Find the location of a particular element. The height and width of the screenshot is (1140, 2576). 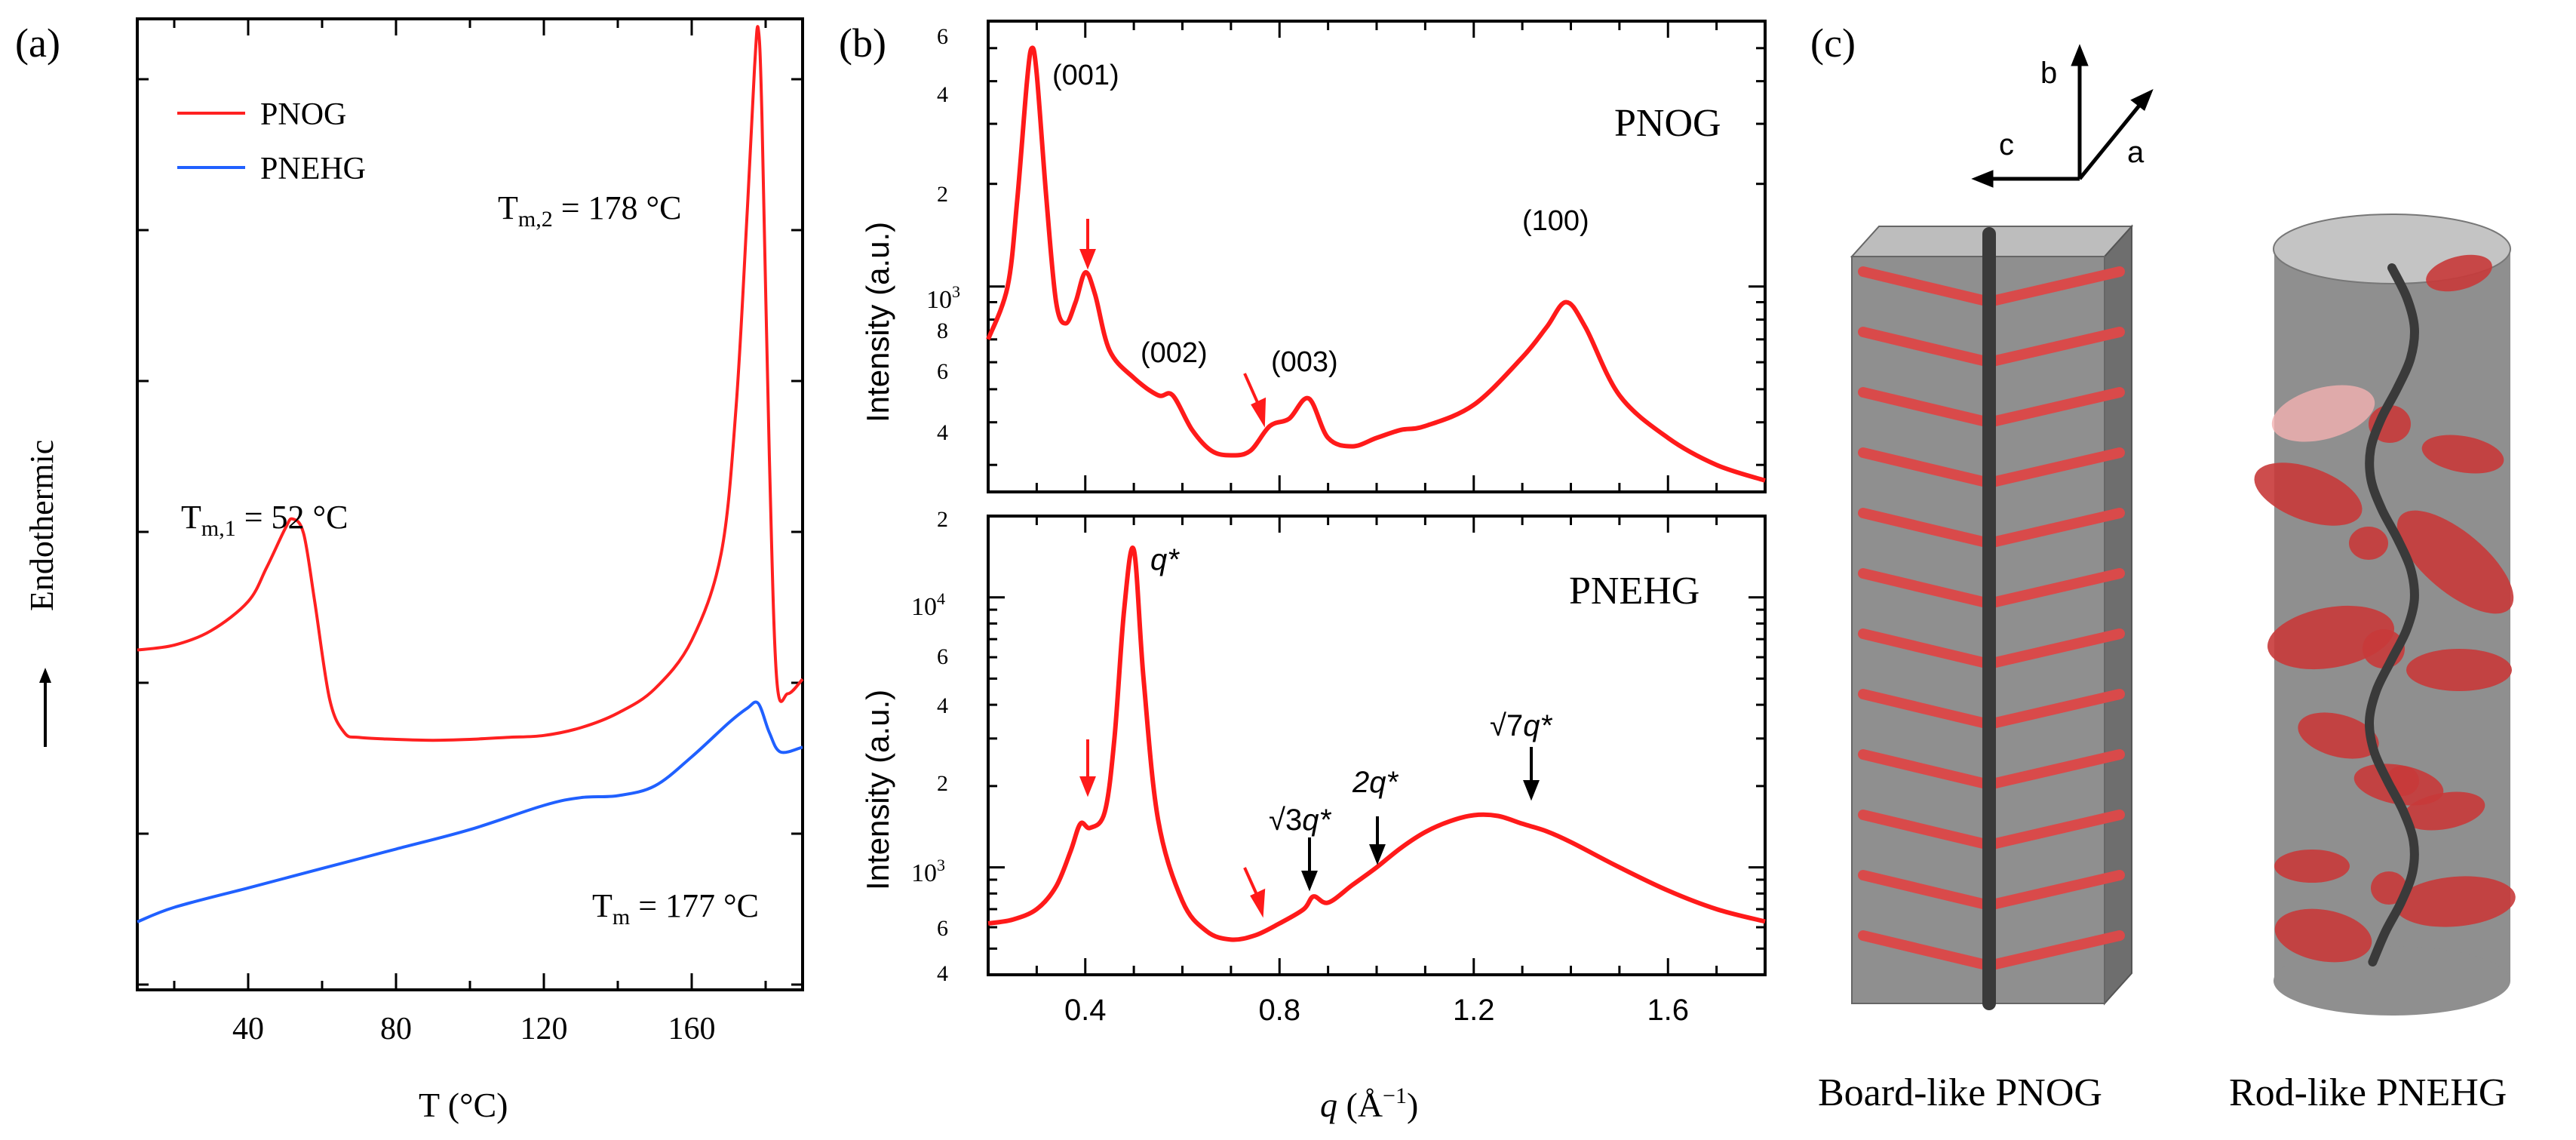

series-pnehg-dsc is located at coordinates (470, 811).